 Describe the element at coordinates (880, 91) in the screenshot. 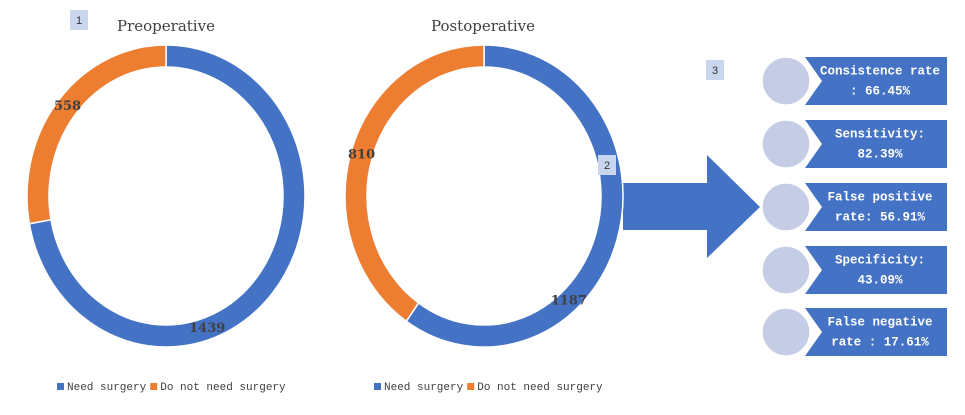

I see `metric-text: : 66.45%` at that location.